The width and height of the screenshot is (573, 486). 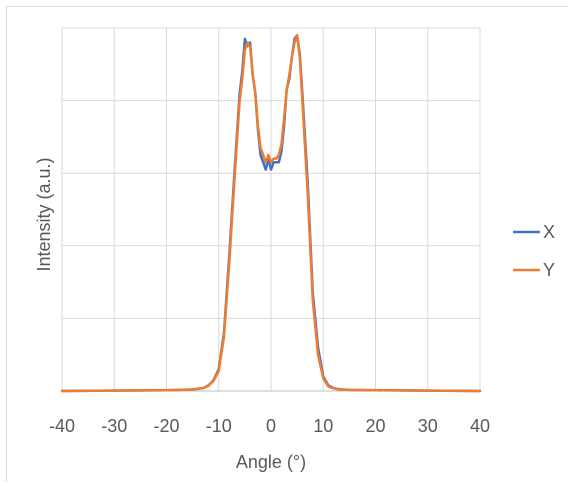 I want to click on x-axis-title: Angle (°), so click(x=271, y=462).